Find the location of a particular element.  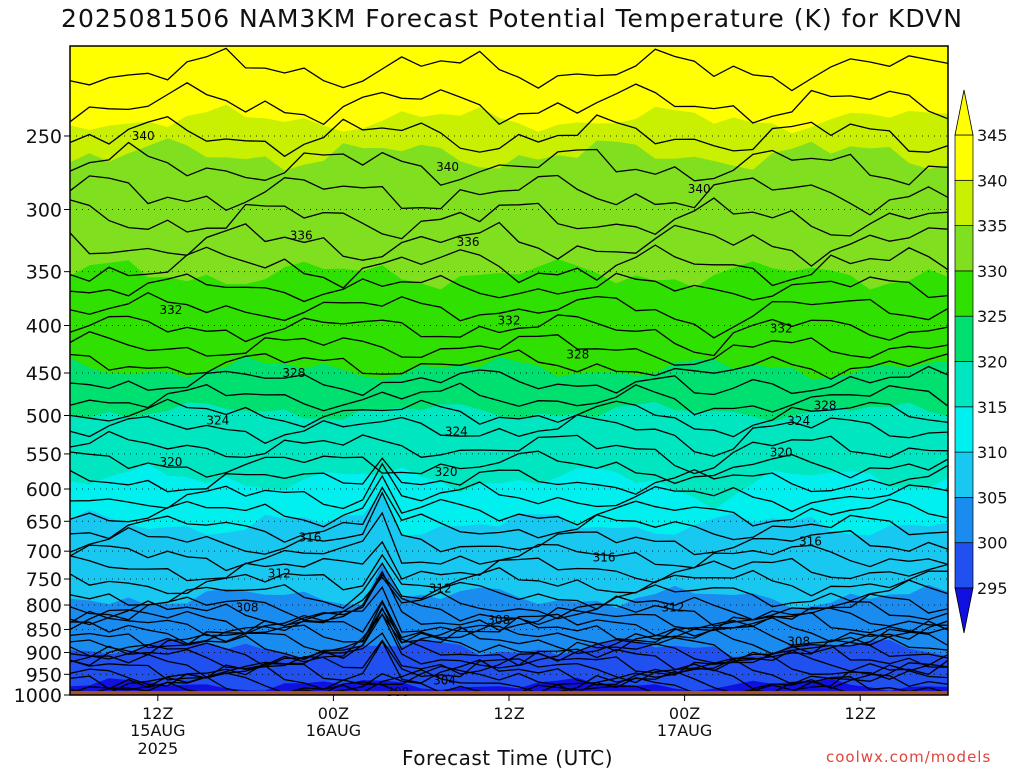

y-tick-label: 500 is located at coordinates (44, 416).